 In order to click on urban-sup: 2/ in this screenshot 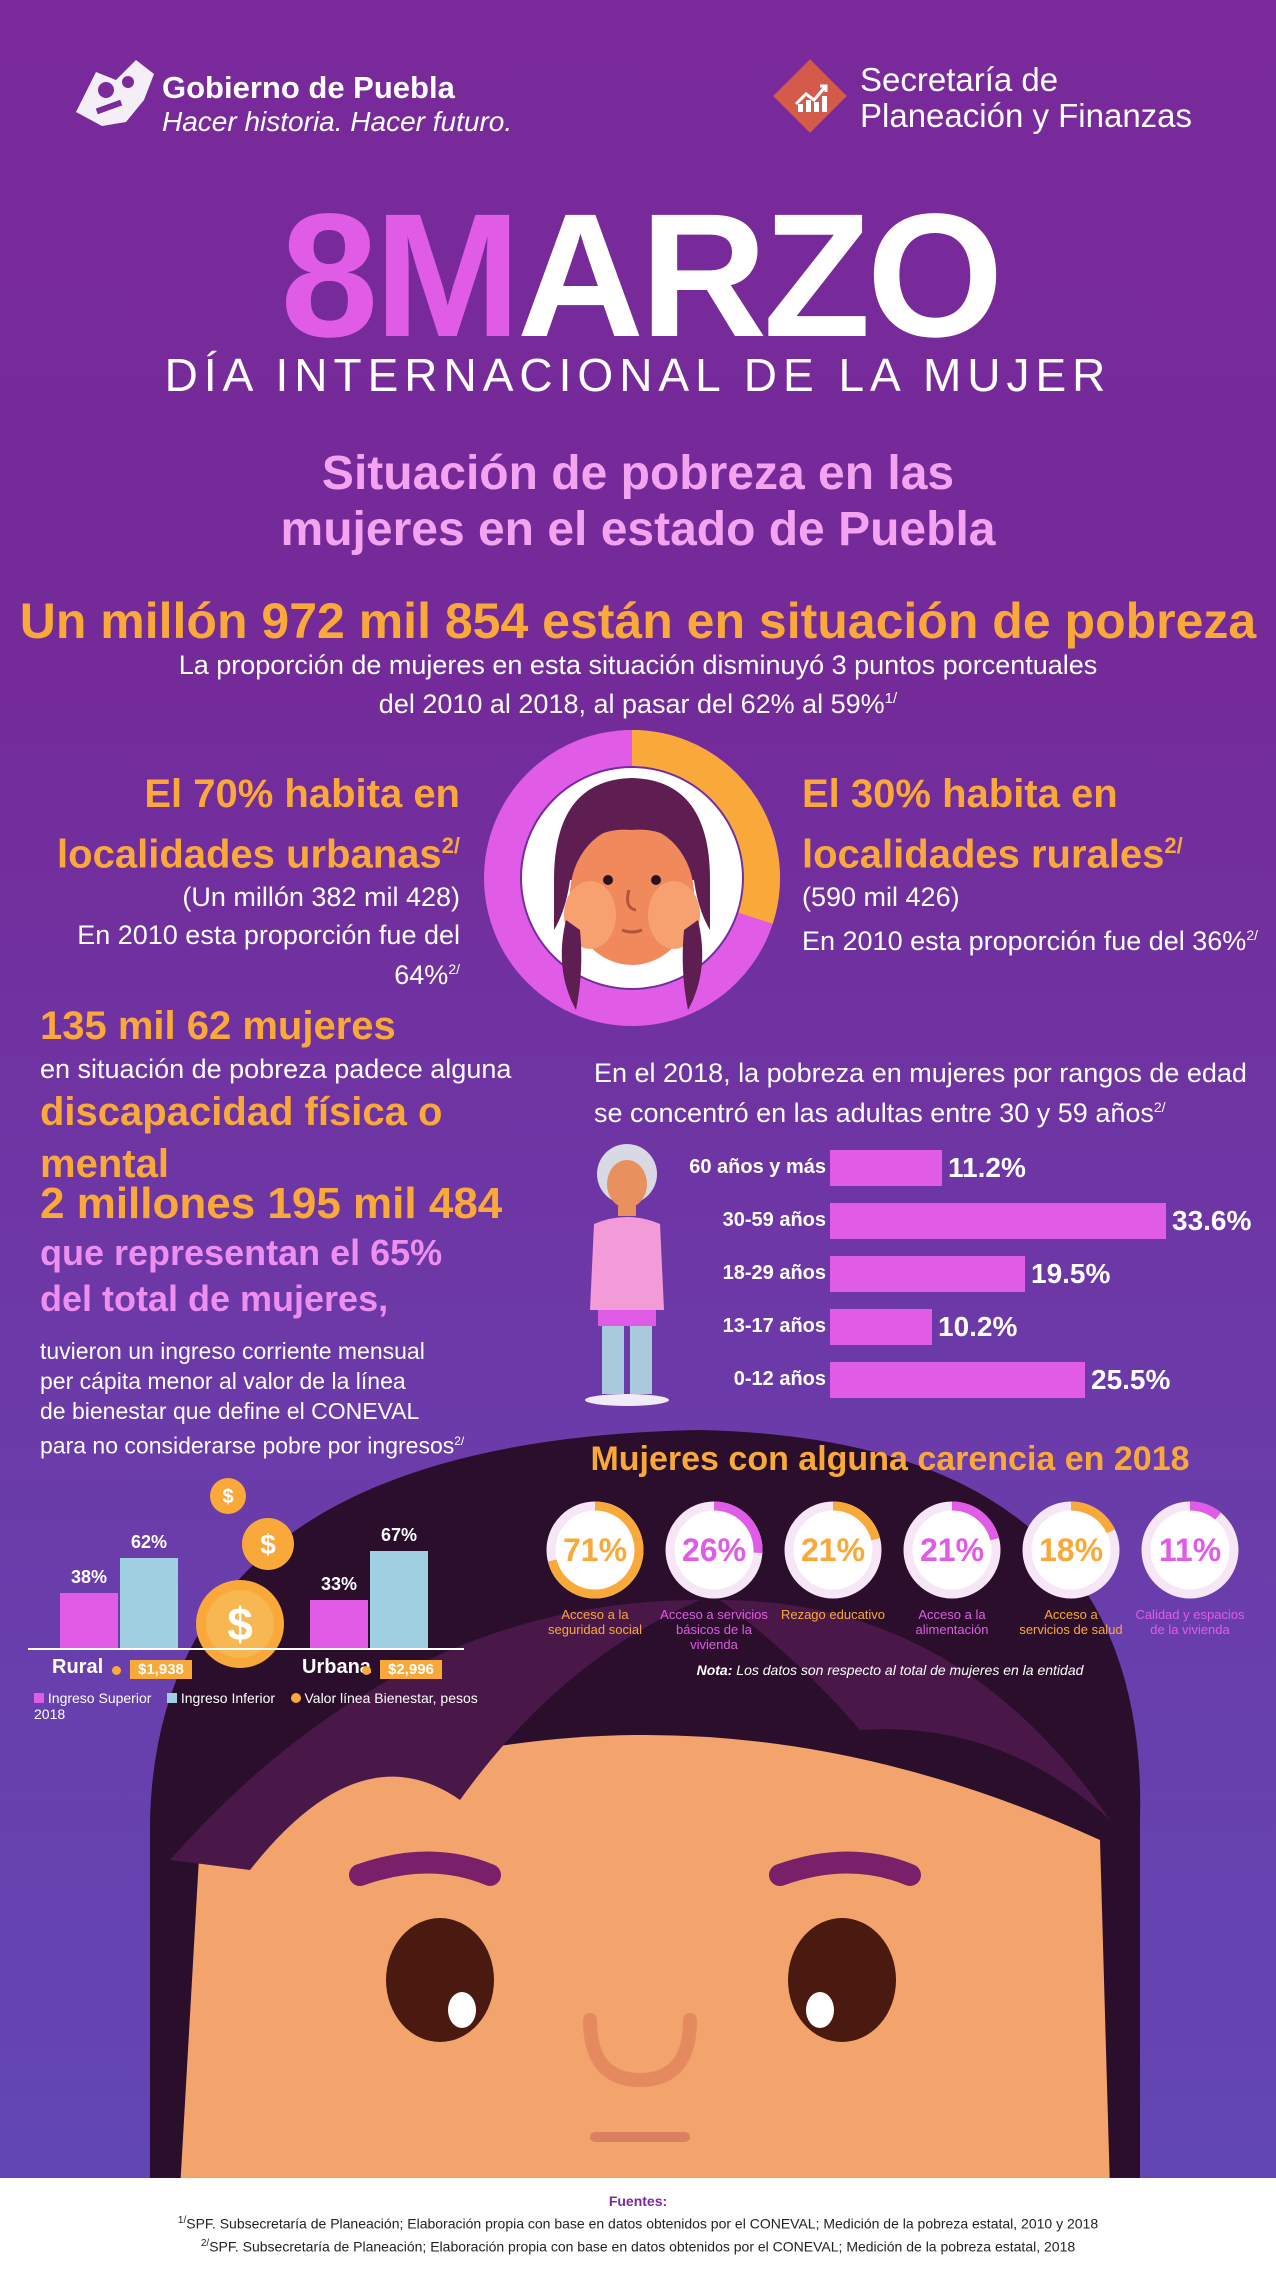, I will do `click(450, 845)`.